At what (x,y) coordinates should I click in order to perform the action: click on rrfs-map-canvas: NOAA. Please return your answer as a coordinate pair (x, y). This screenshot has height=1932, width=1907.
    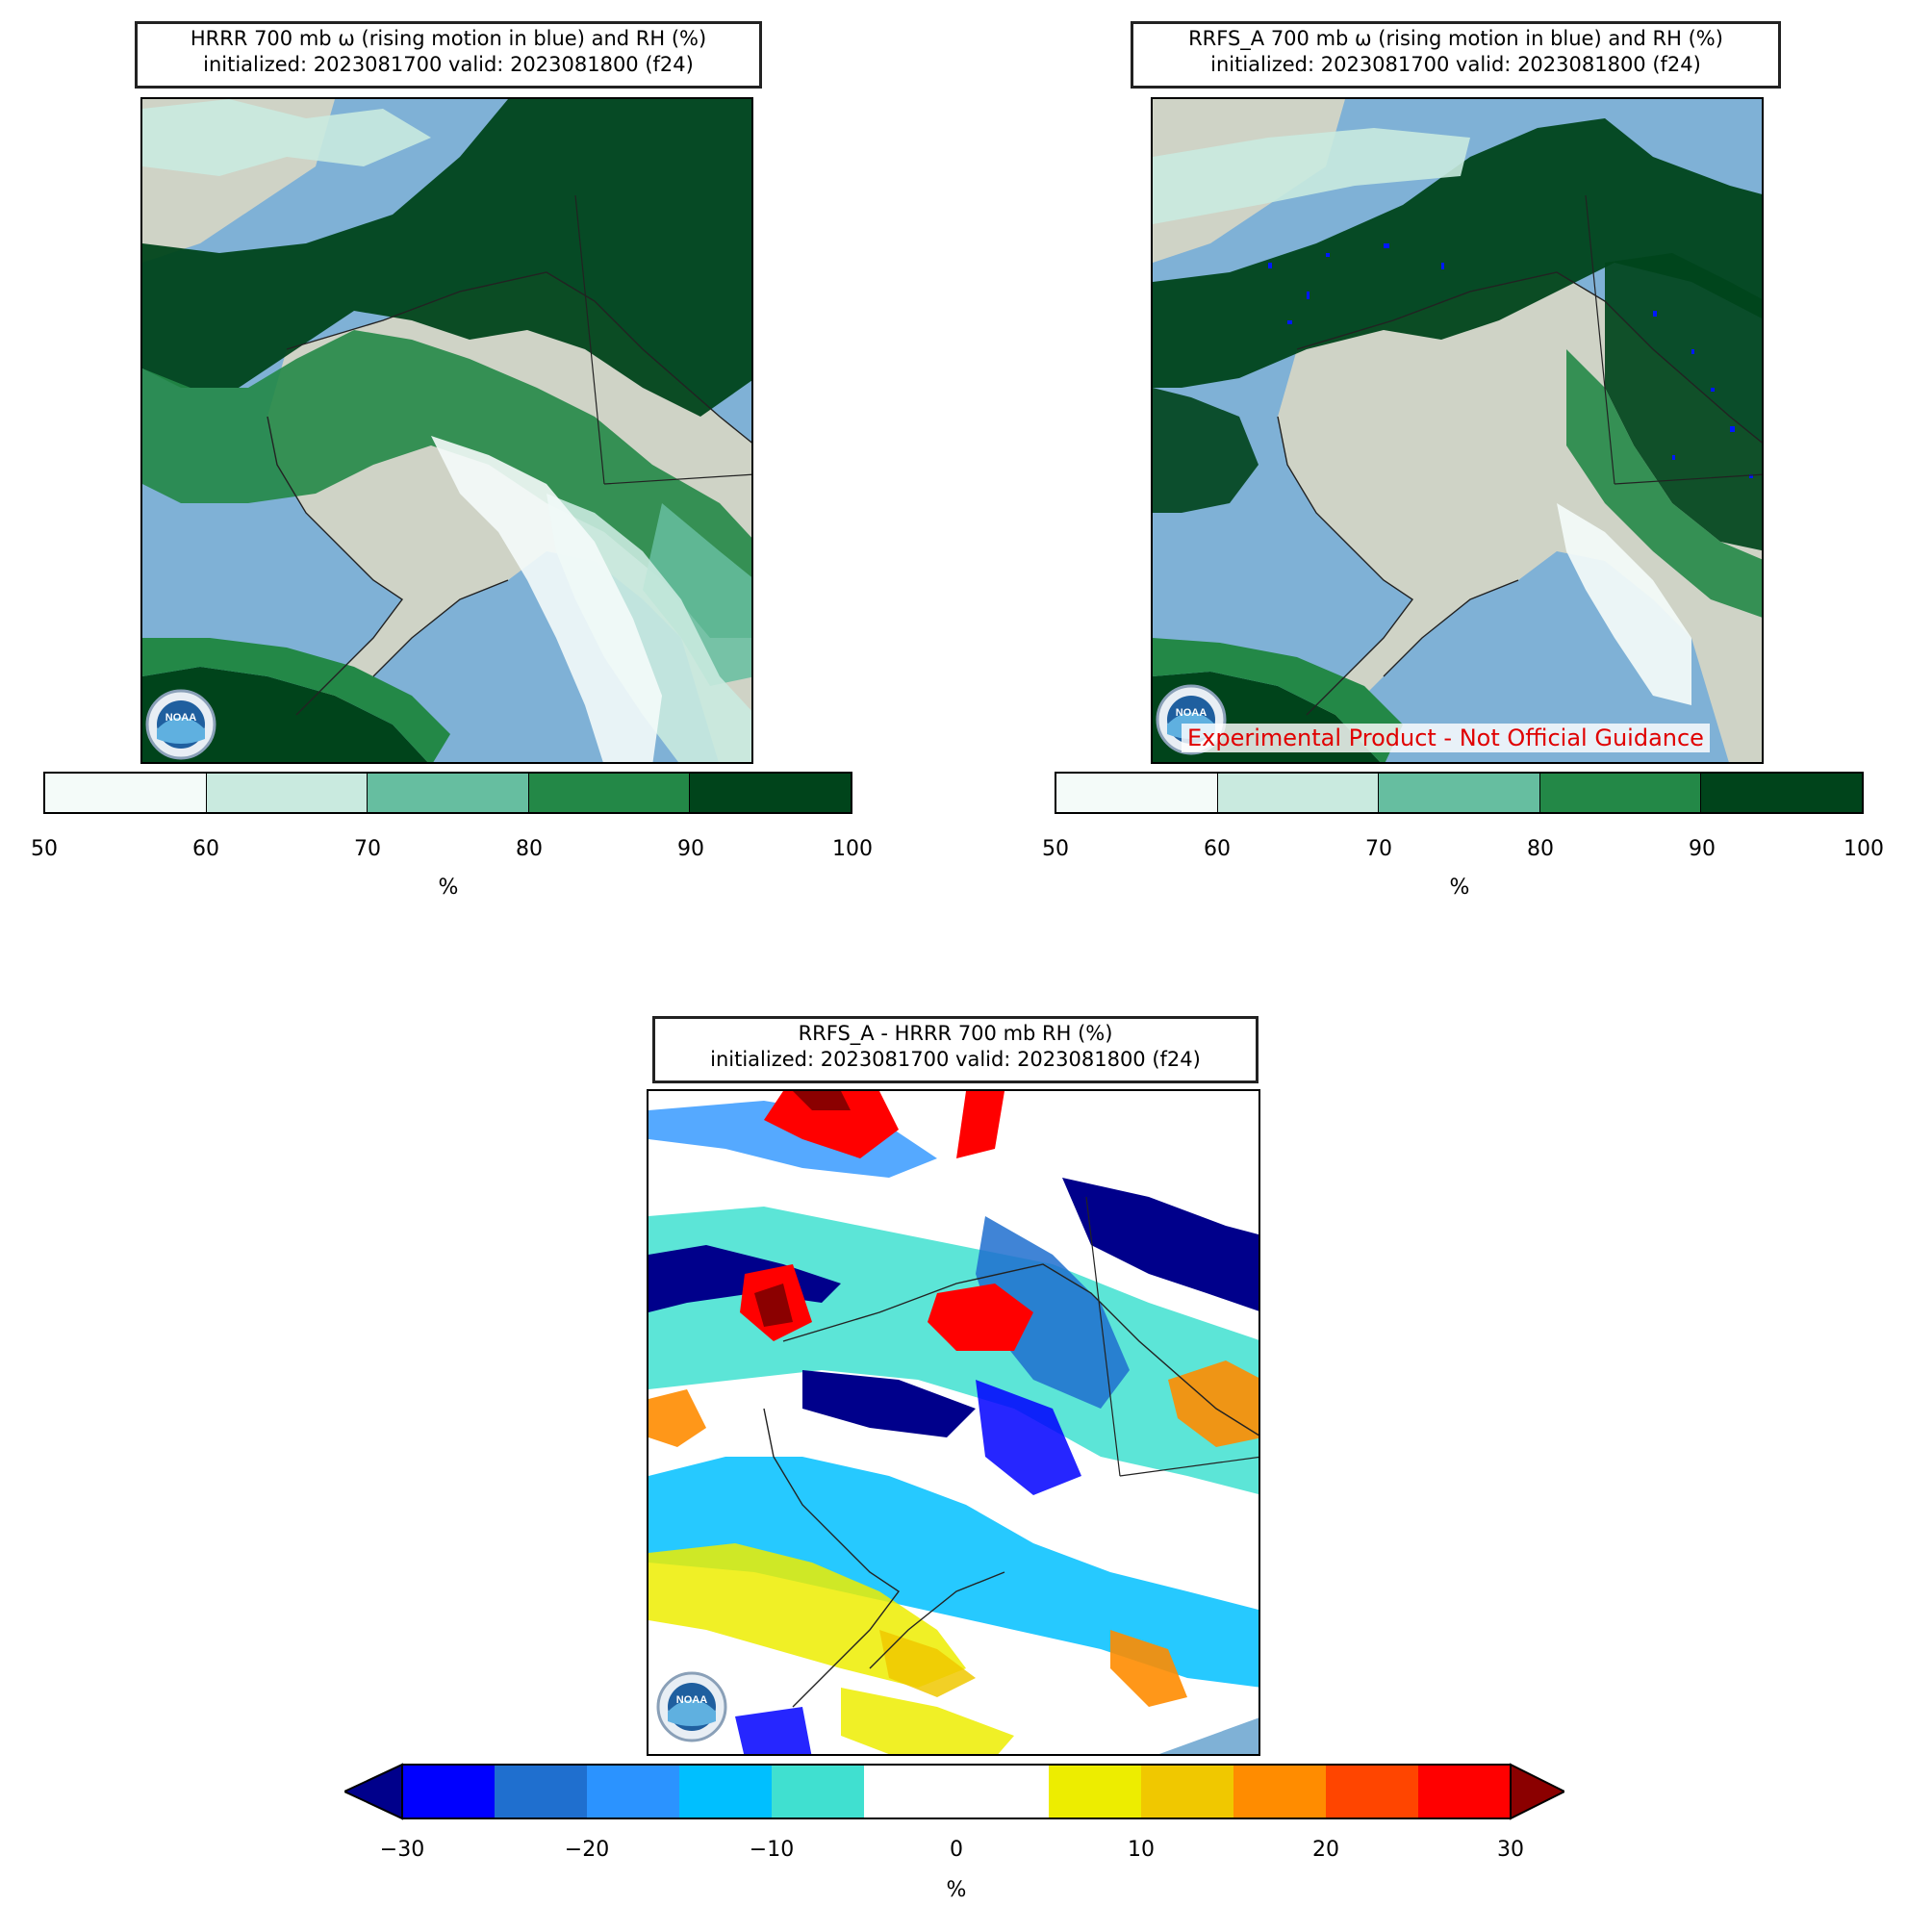
    Looking at the image, I should click on (1457, 430).